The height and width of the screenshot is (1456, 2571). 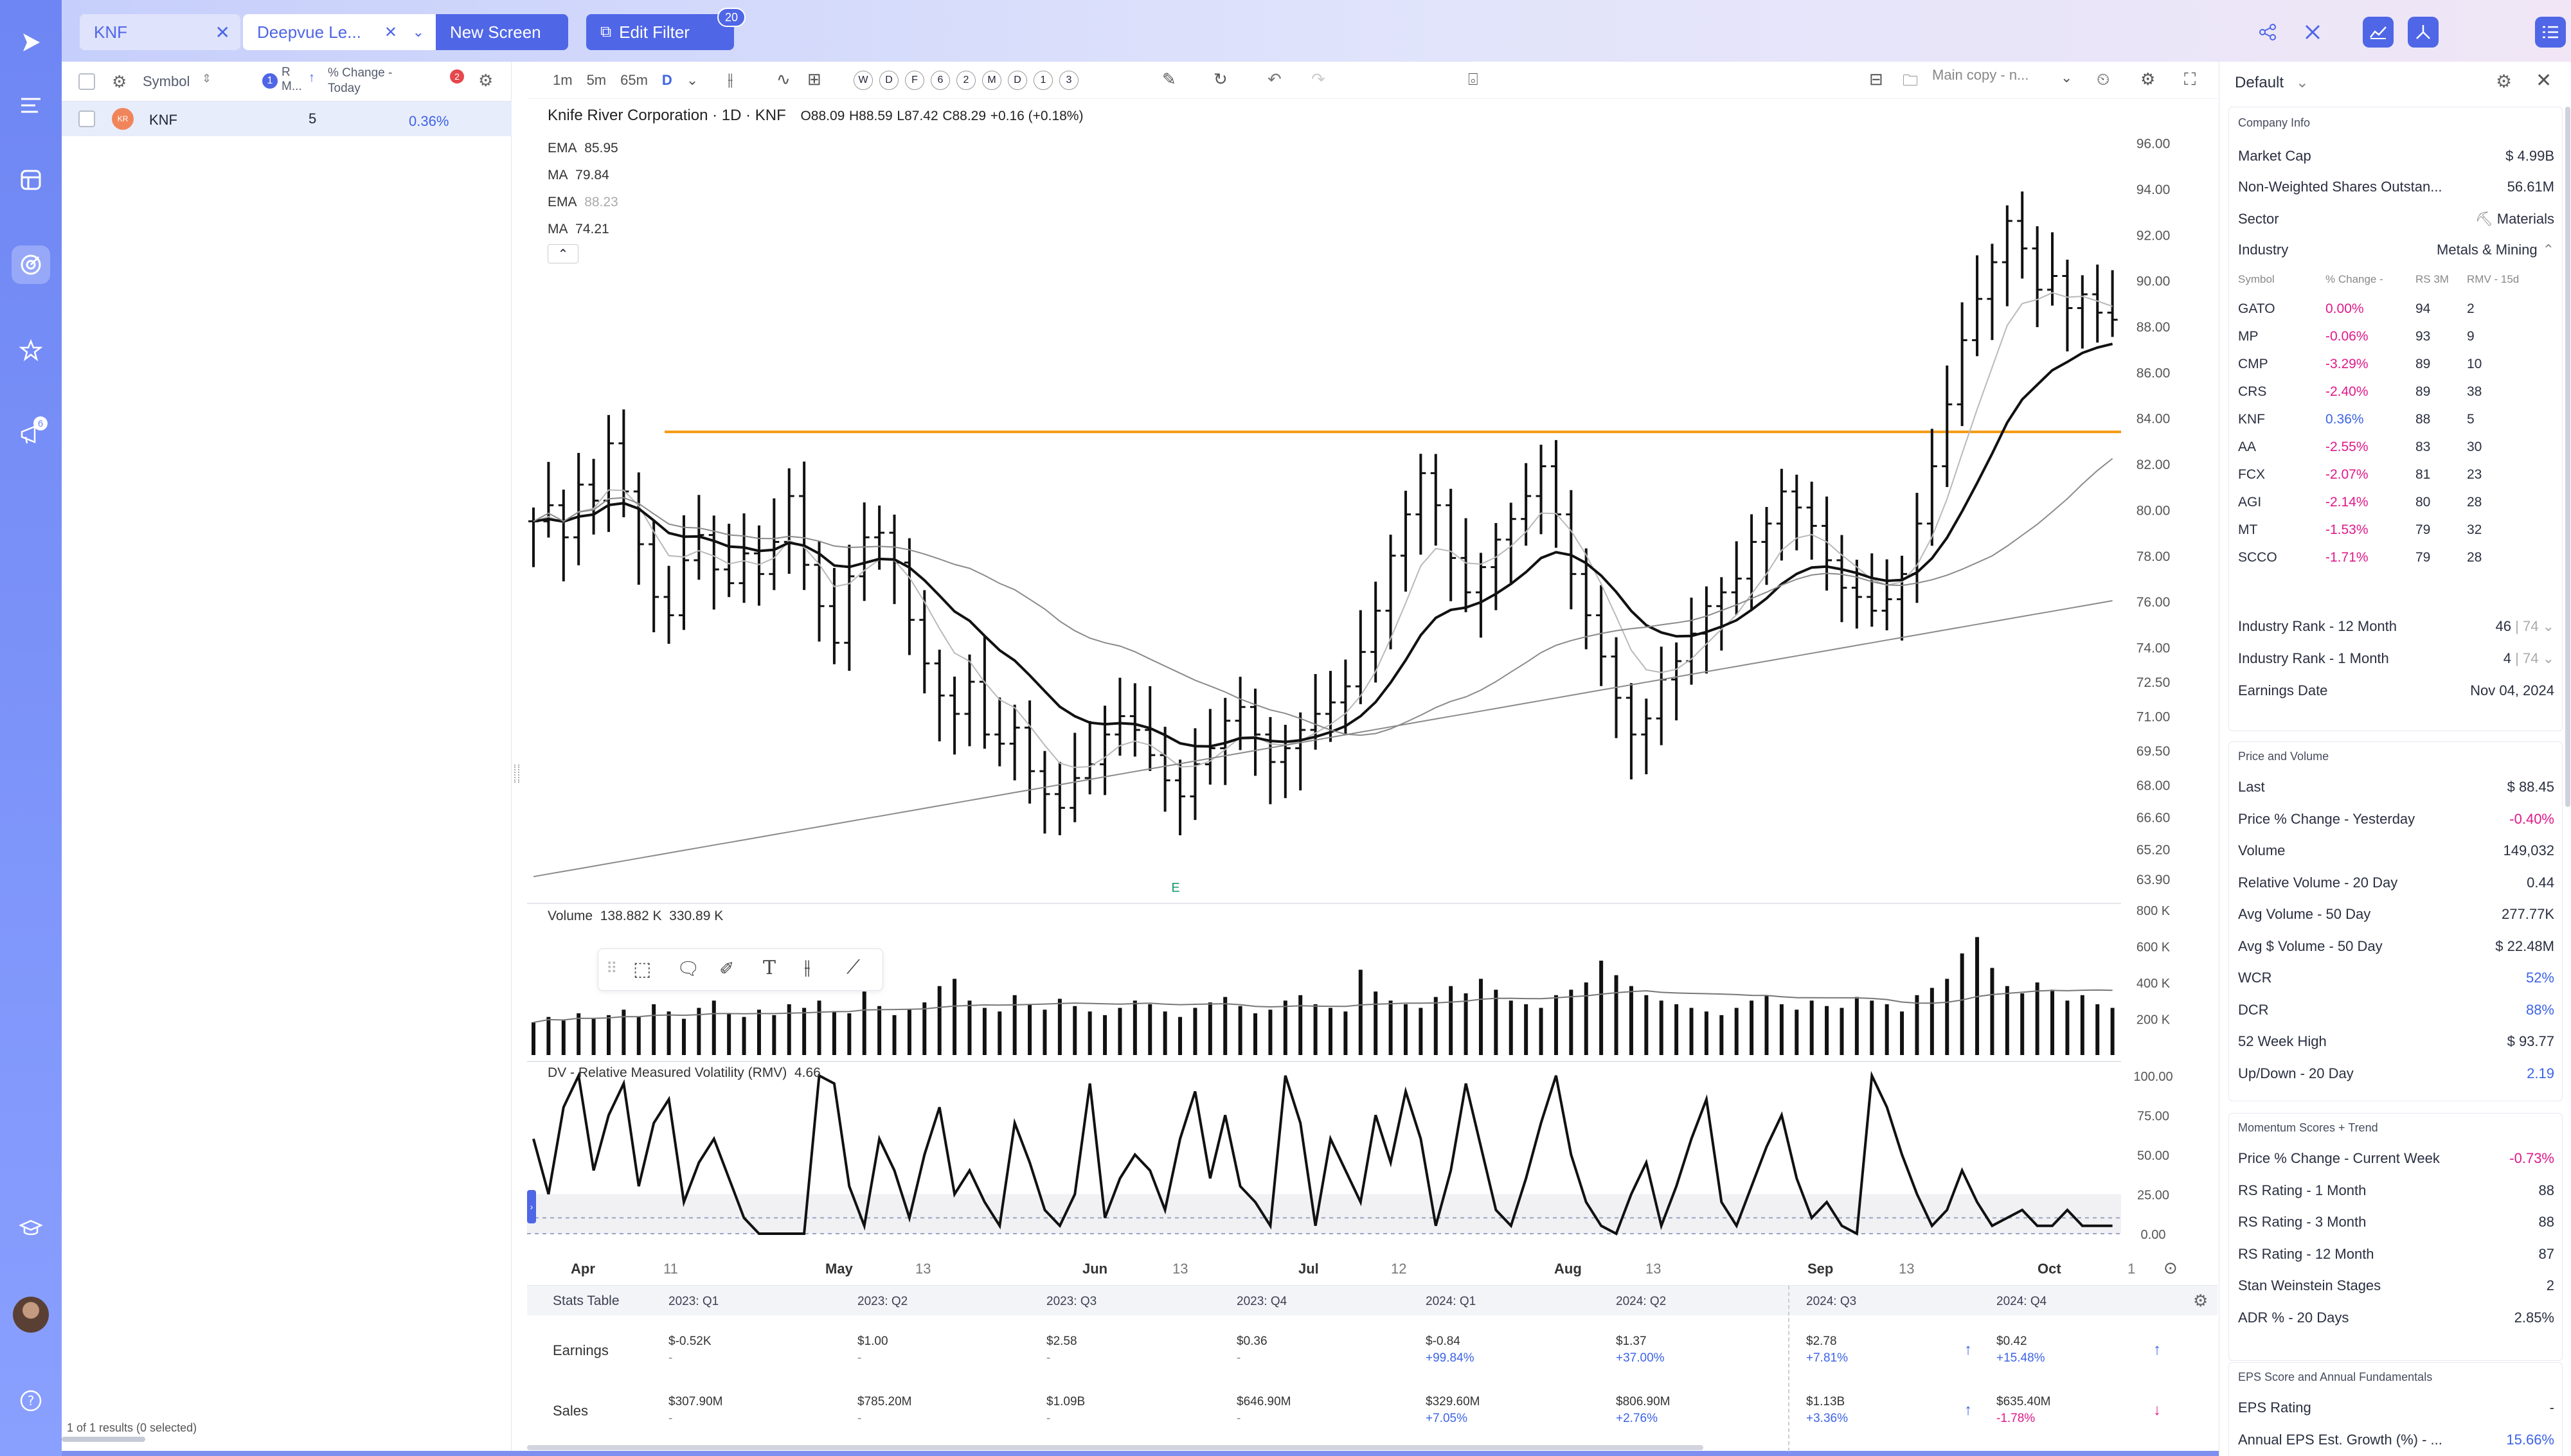 What do you see at coordinates (1043, 81) in the screenshot?
I see `period-1: 1` at bounding box center [1043, 81].